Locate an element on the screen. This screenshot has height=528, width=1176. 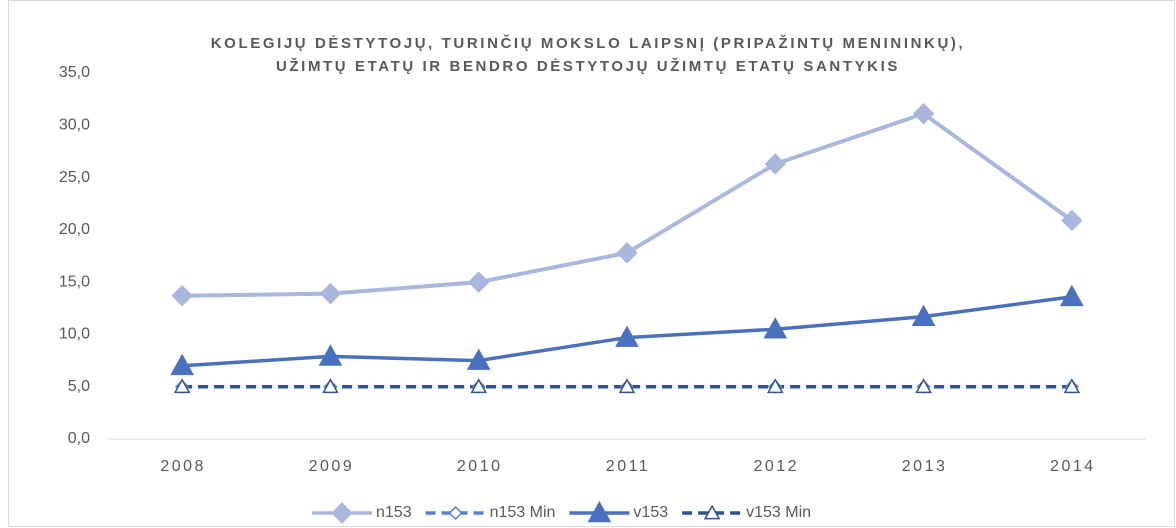
y-tick-label: 5,0 is located at coordinates (79, 386).